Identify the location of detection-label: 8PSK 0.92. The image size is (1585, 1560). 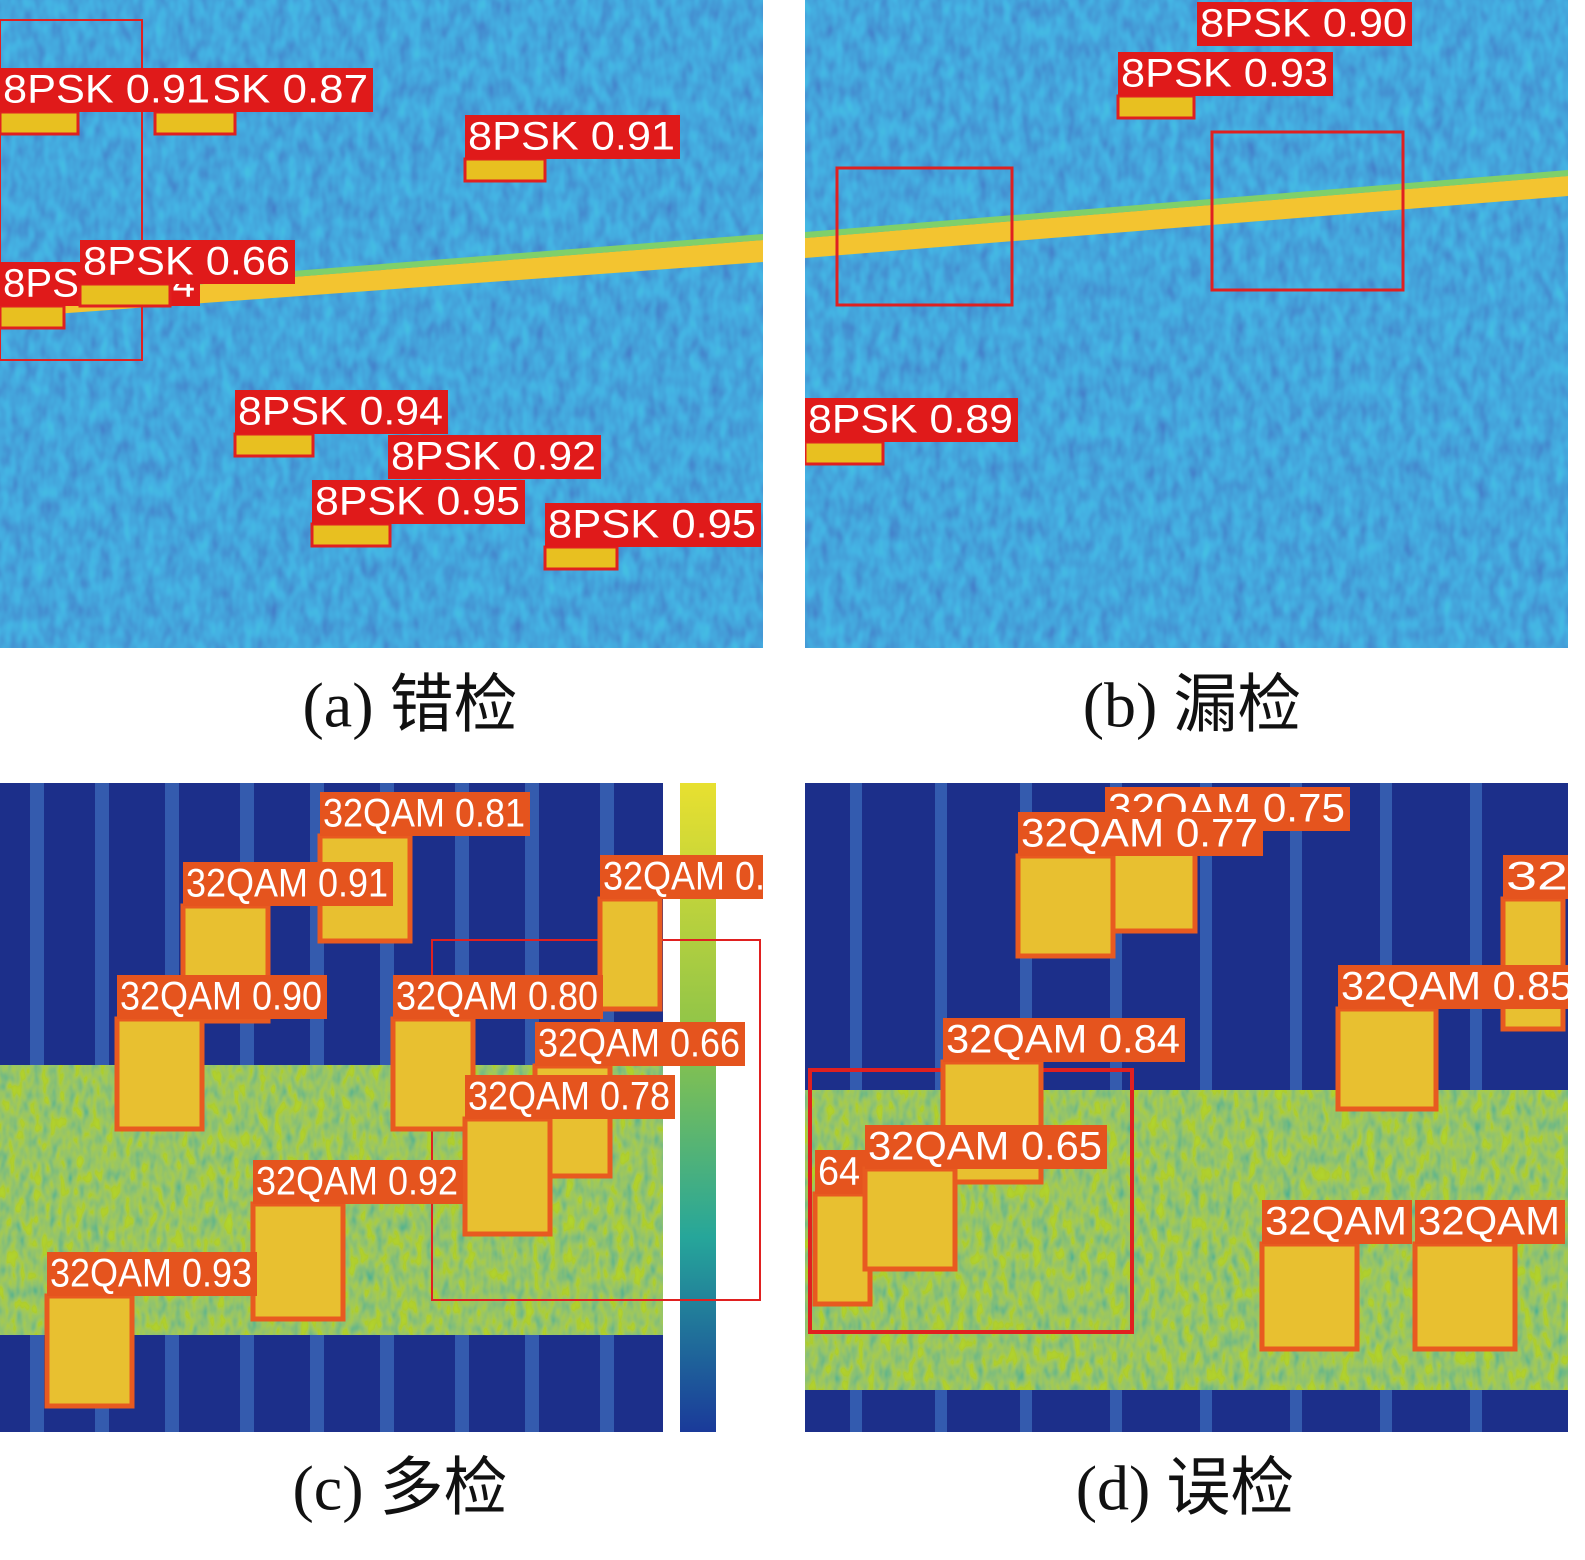
(493, 457).